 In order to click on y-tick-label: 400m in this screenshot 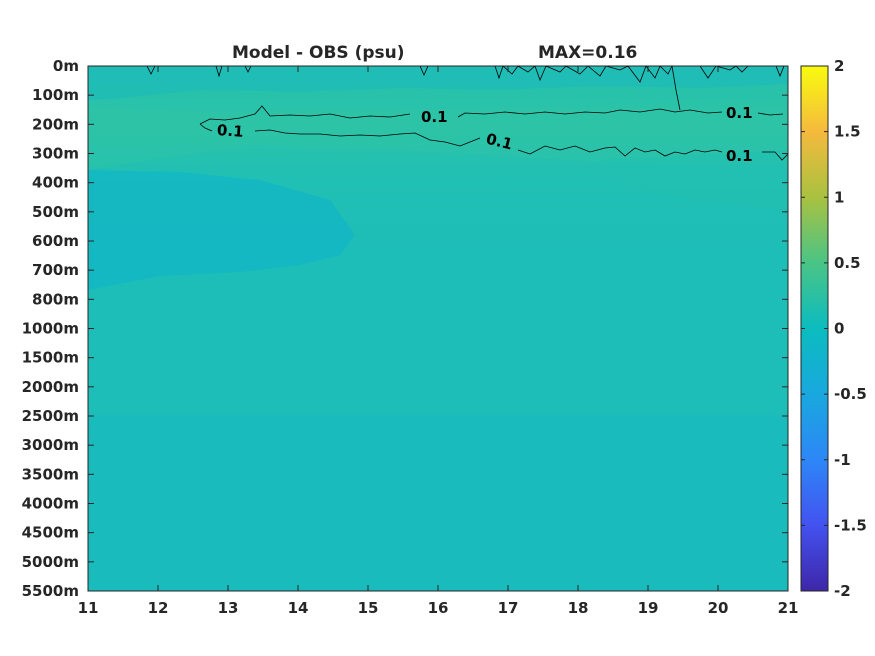, I will do `click(55, 183)`.